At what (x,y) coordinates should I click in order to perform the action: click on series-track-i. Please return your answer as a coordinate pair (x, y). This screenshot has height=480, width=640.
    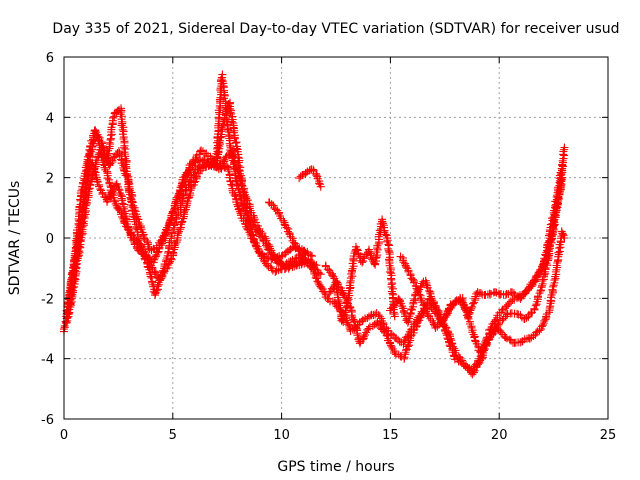
    Looking at the image, I should click on (310, 178).